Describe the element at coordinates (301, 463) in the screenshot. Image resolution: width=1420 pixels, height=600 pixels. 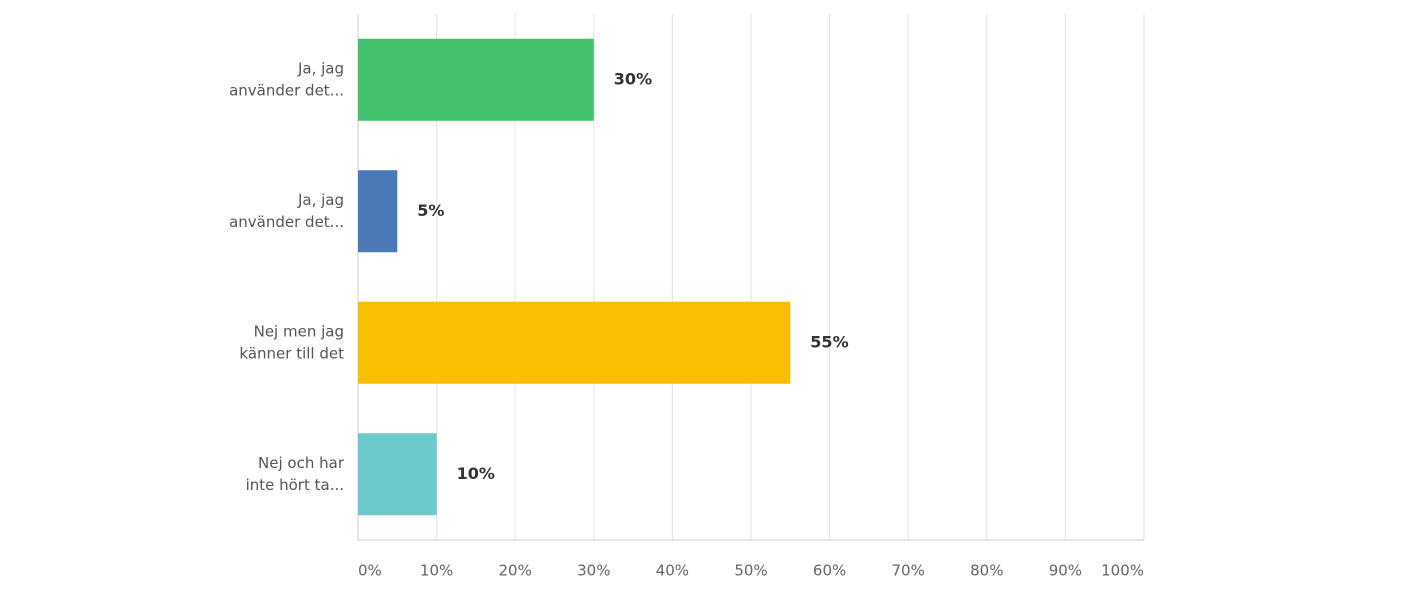
I see `category-label: Nej och har` at that location.